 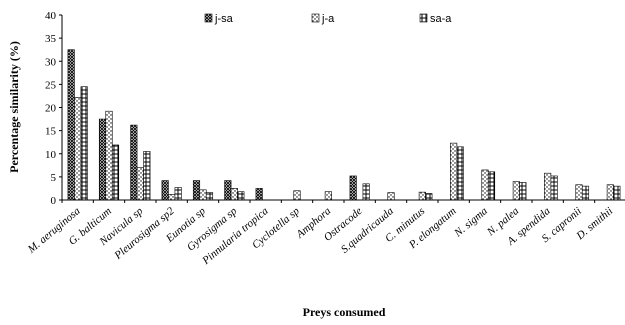 I want to click on legend-swatch-j-a, so click(x=315, y=18).